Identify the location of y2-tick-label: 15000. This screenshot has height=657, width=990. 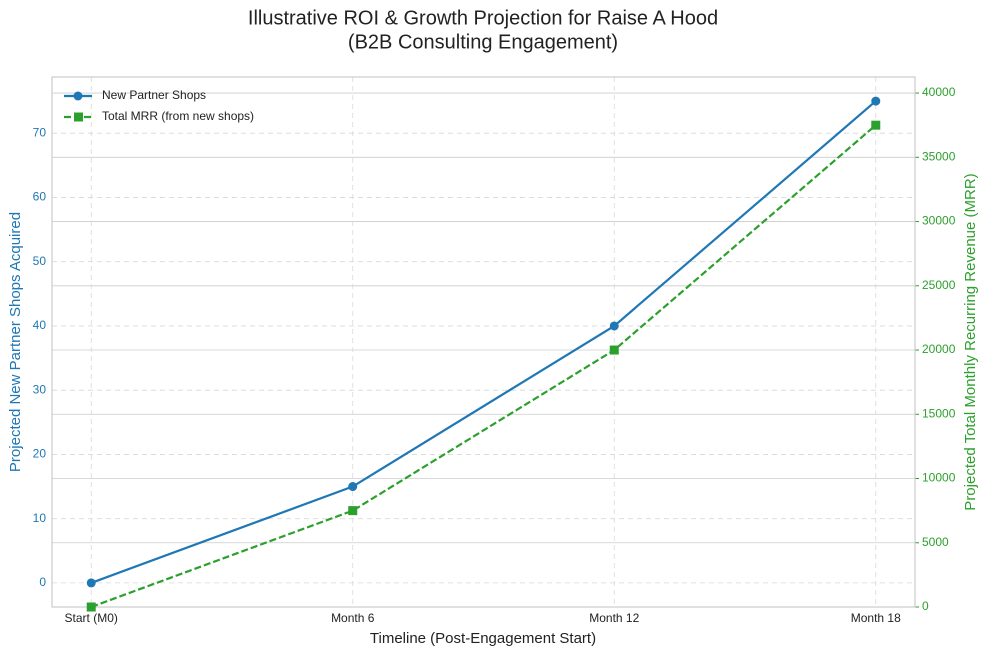
(939, 413).